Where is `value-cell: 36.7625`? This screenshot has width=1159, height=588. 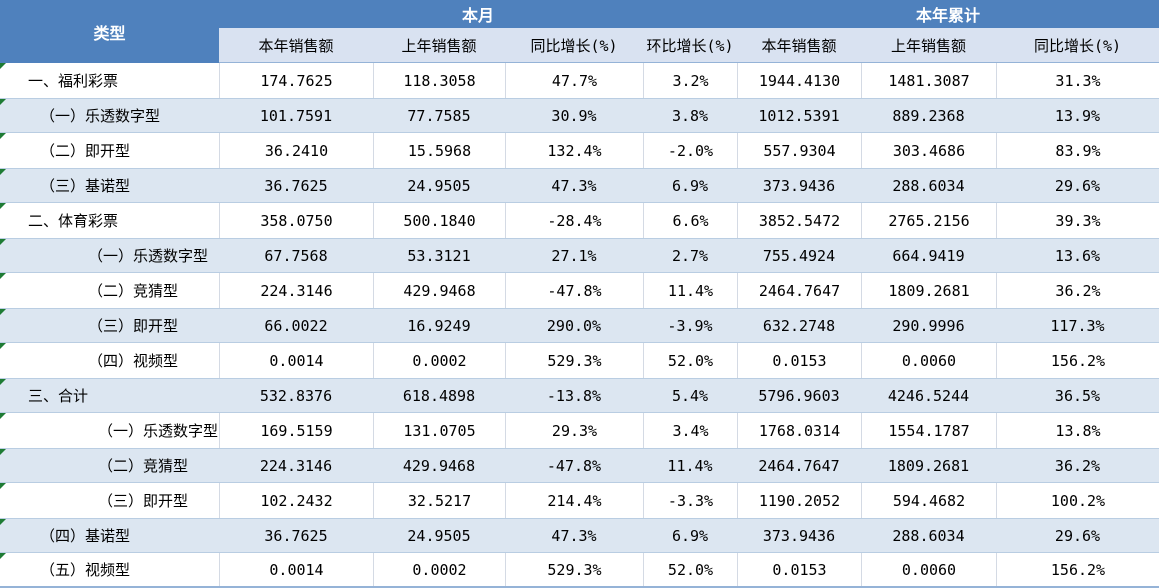
value-cell: 36.7625 is located at coordinates (296, 535).